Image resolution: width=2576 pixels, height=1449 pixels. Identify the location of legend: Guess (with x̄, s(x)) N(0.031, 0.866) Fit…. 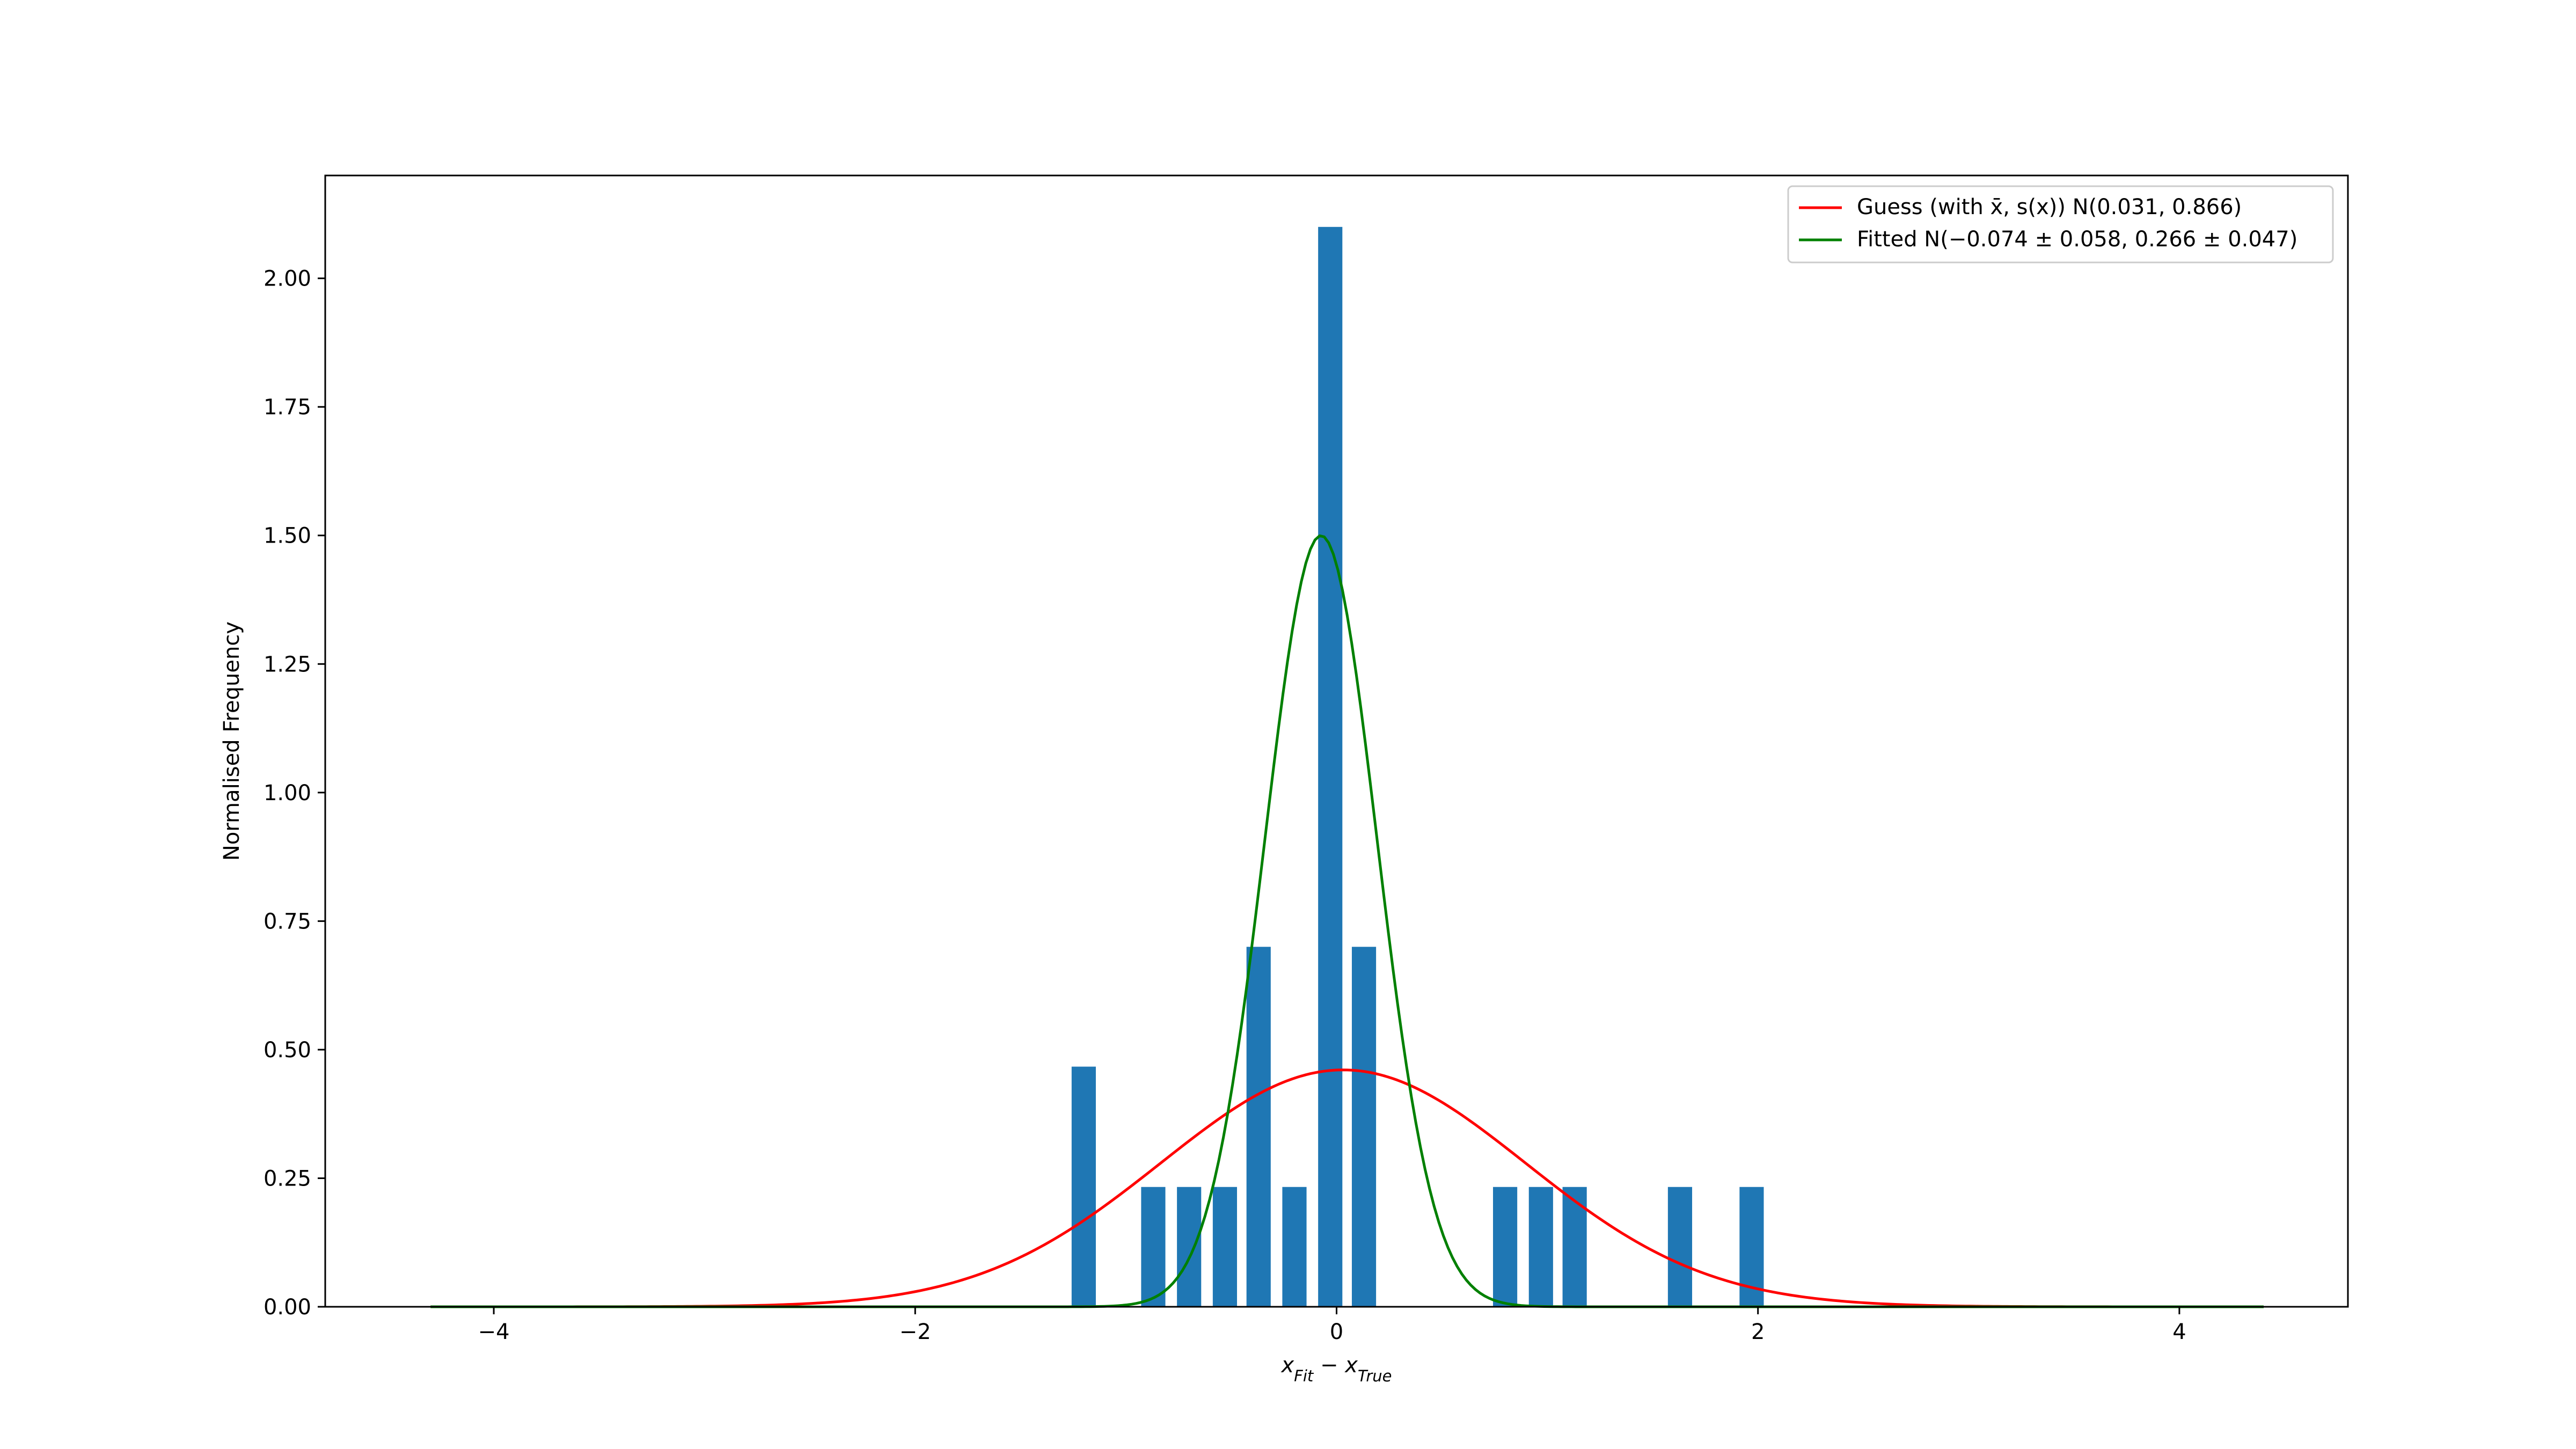
(2060, 224).